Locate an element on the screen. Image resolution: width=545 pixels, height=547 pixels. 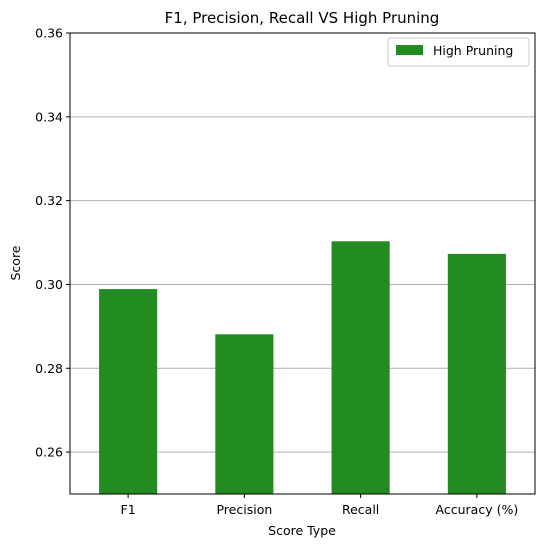
x-tick-label: Precision is located at coordinates (244, 509).